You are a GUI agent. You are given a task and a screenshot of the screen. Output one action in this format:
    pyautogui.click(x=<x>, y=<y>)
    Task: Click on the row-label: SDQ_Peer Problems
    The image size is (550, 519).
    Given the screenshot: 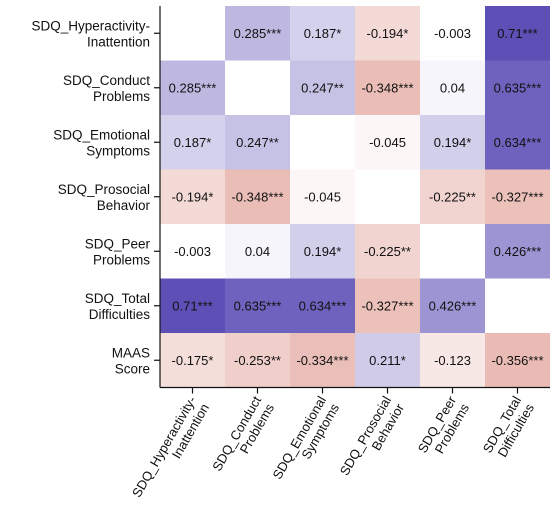 What is the action you would take?
    pyautogui.click(x=118, y=251)
    